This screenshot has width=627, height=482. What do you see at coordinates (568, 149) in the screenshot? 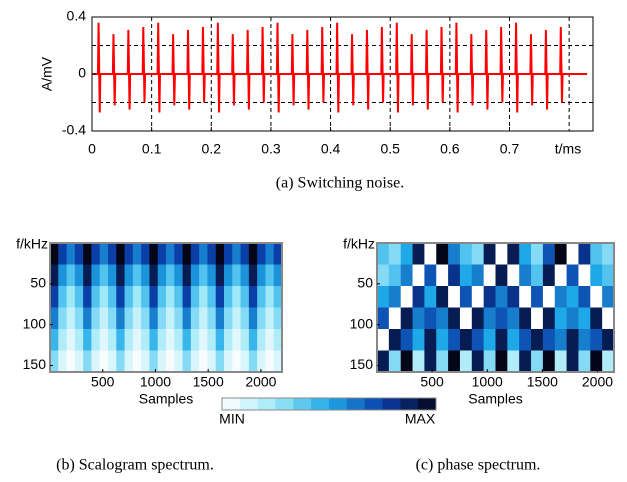
I see `x-axis-label: t/ms` at bounding box center [568, 149].